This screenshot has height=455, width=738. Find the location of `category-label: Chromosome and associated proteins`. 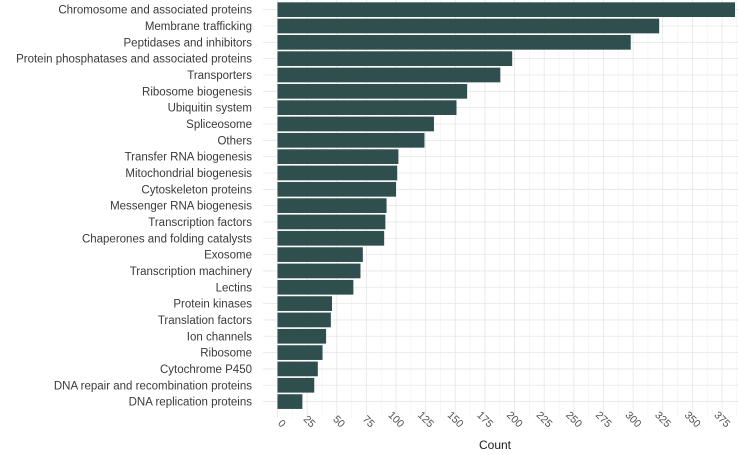

category-label: Chromosome and associated proteins is located at coordinates (155, 11).